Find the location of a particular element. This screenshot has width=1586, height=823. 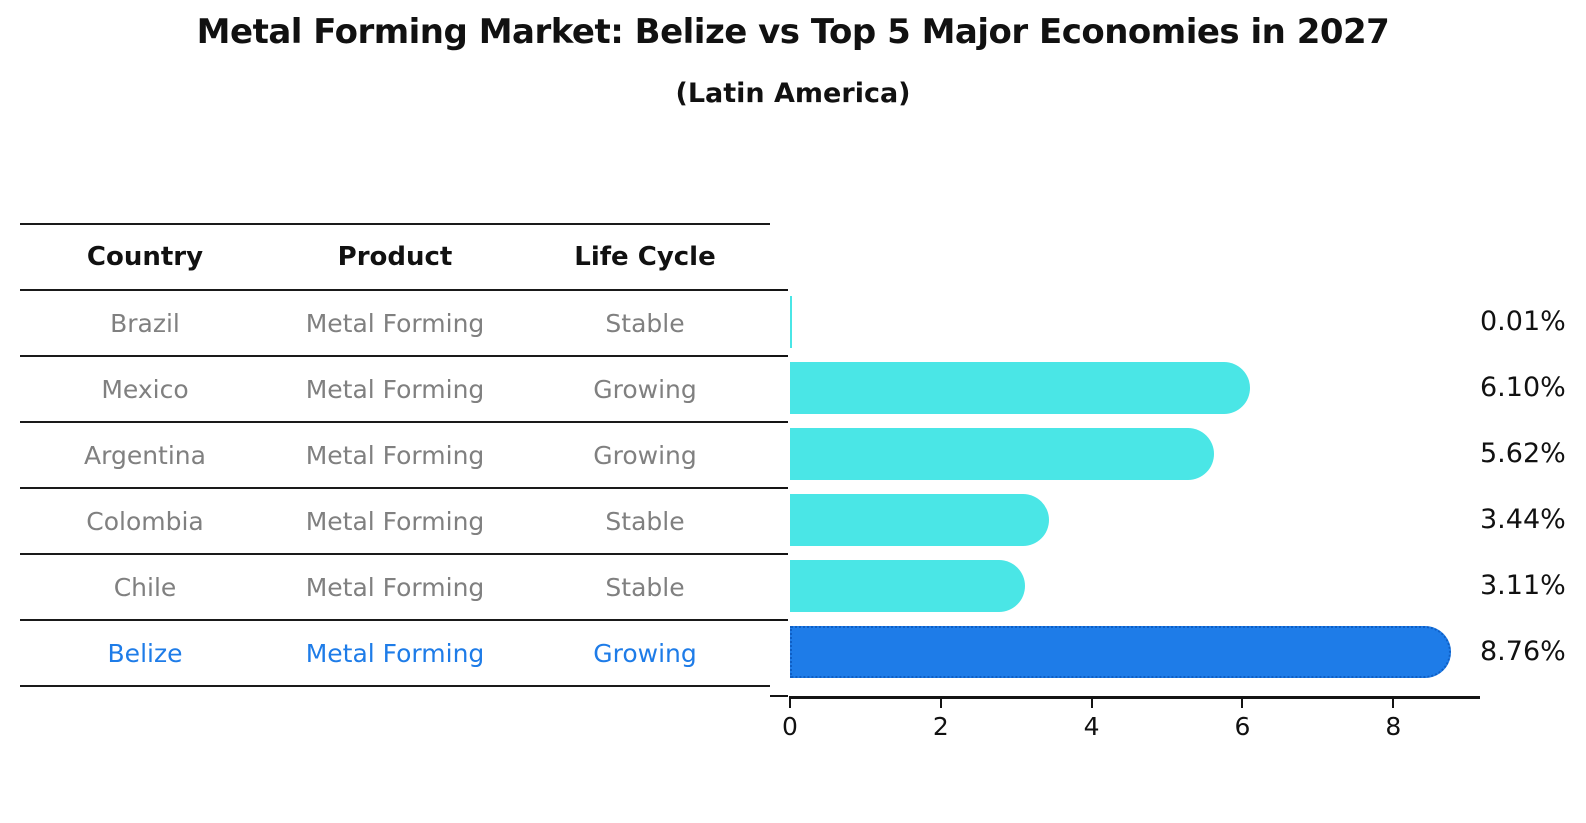

table-header-row: Country Product Life Cycle is located at coordinates (395, 258).